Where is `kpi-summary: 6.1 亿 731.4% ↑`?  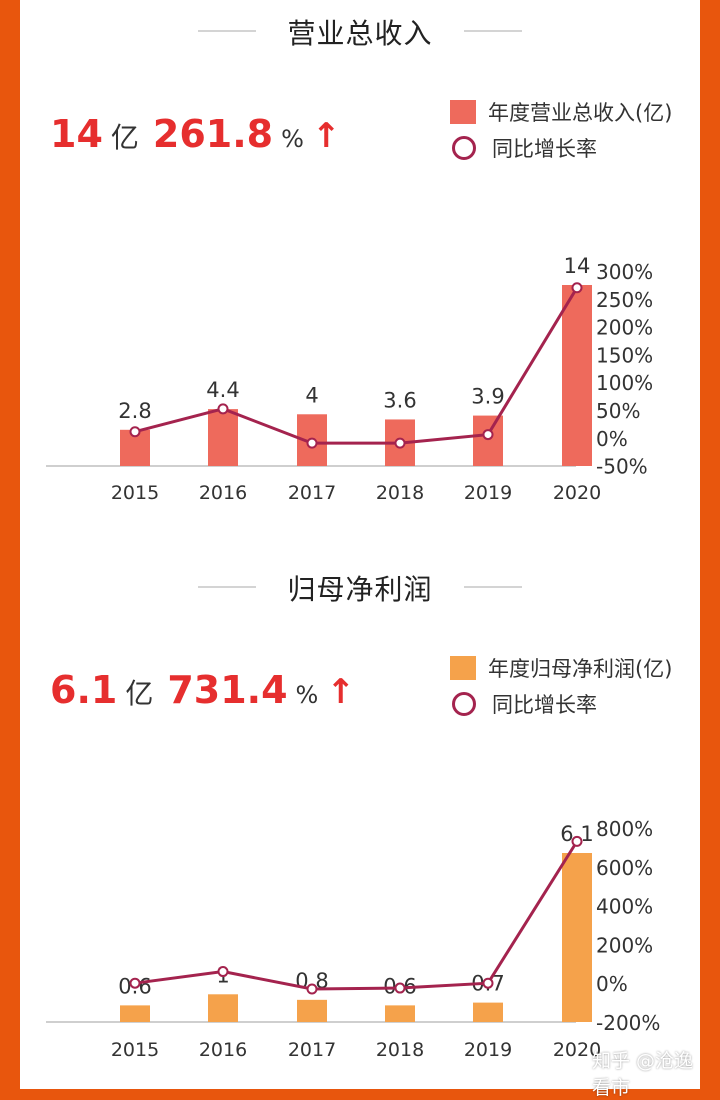
kpi-summary: 6.1 亿 731.4% ↑ is located at coordinates (202, 690).